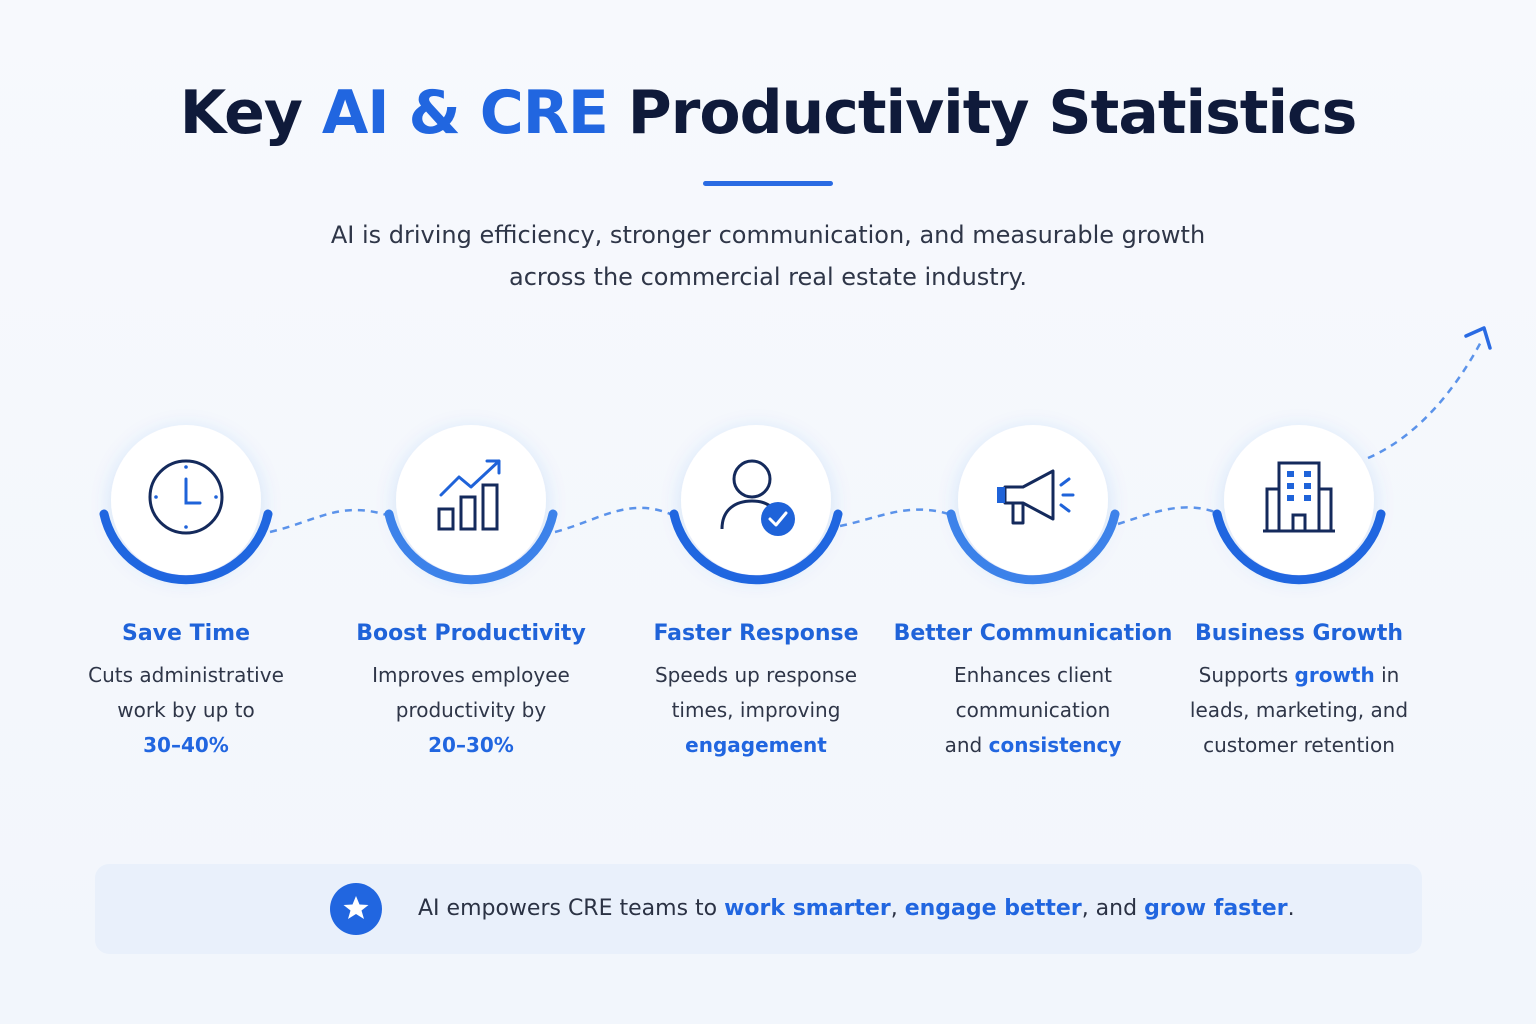 The image size is (1536, 1024). What do you see at coordinates (1033, 633) in the screenshot?
I see `card-title: Better Communication` at bounding box center [1033, 633].